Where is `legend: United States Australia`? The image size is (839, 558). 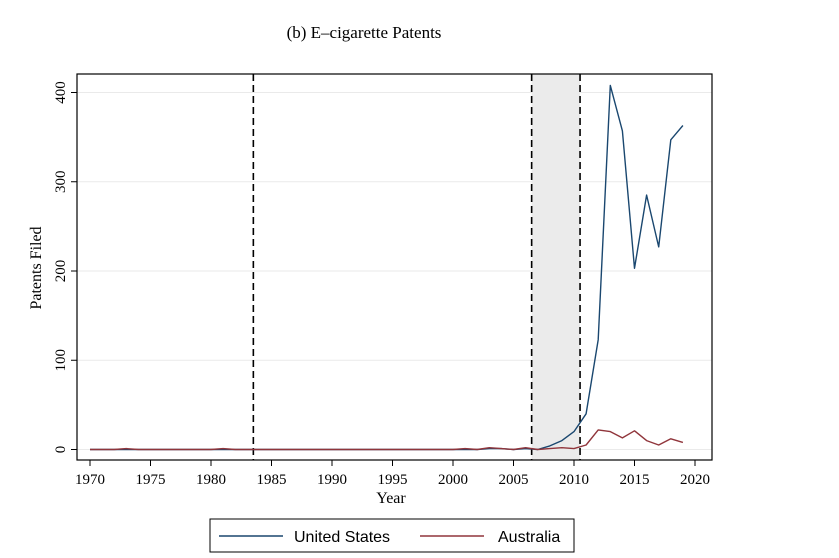 legend: United States Australia is located at coordinates (392, 535).